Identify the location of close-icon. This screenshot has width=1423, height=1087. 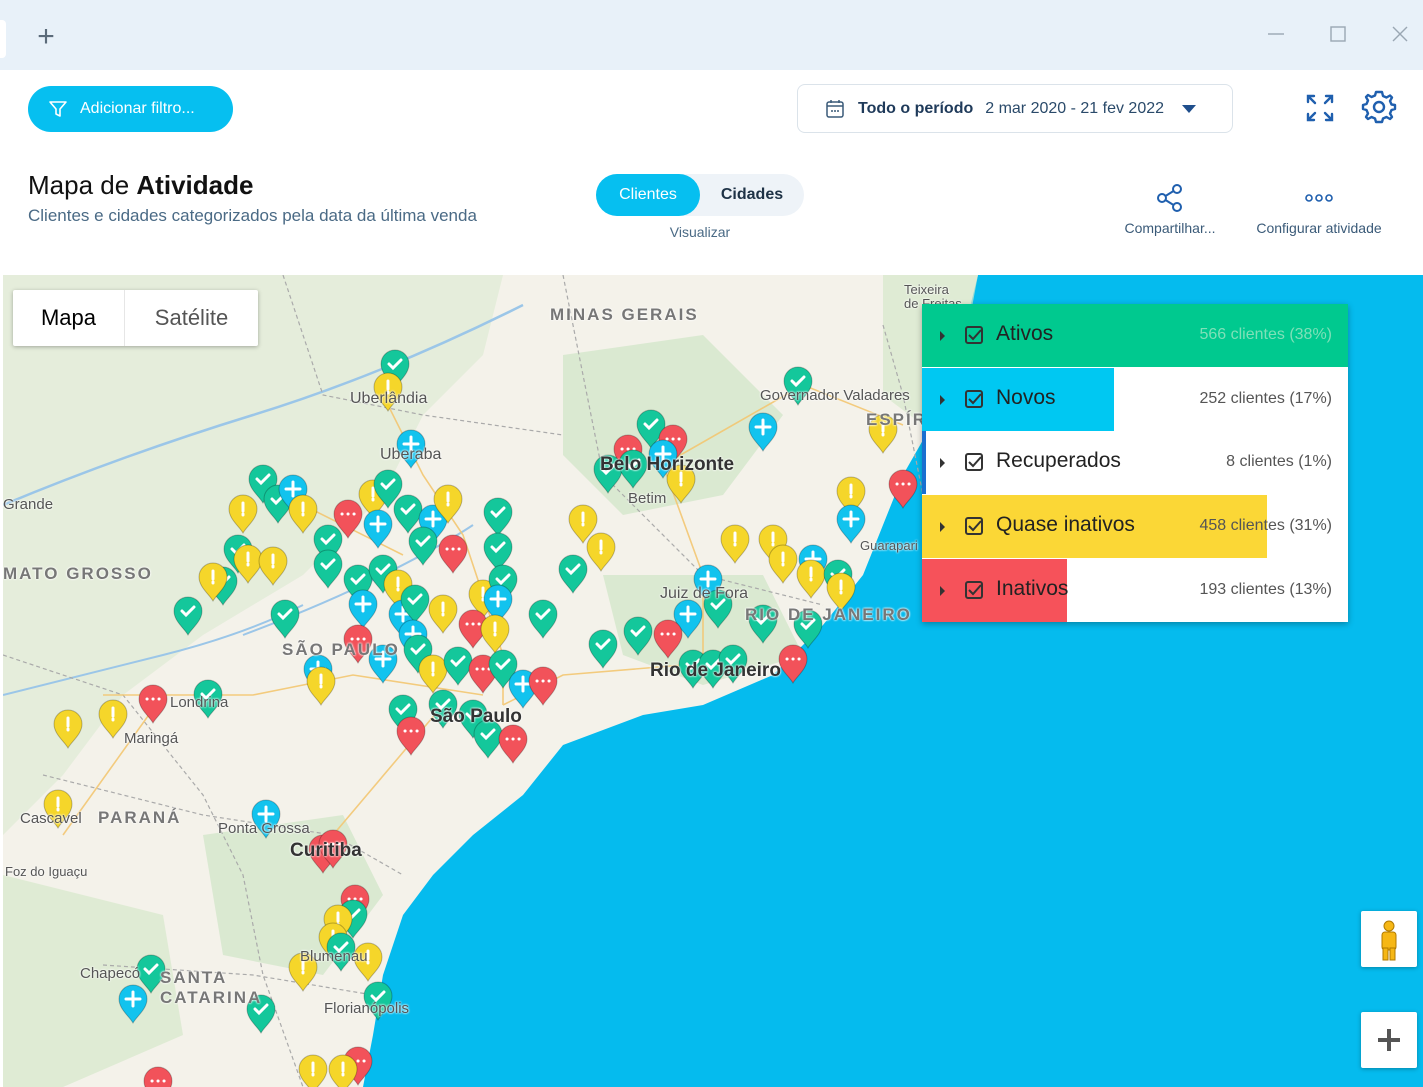
(1400, 34).